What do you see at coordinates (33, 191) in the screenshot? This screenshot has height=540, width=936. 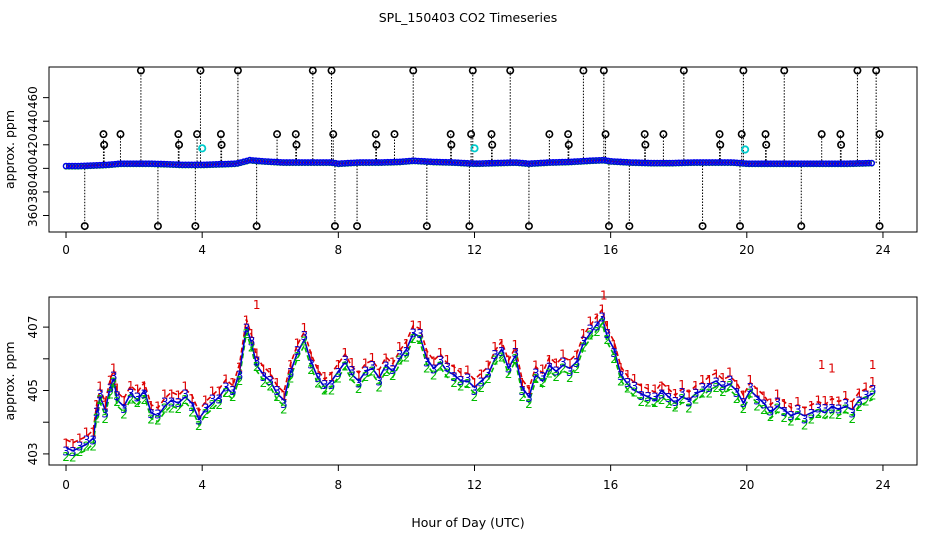 I see `top-y-tick-label: 380` at bounding box center [33, 191].